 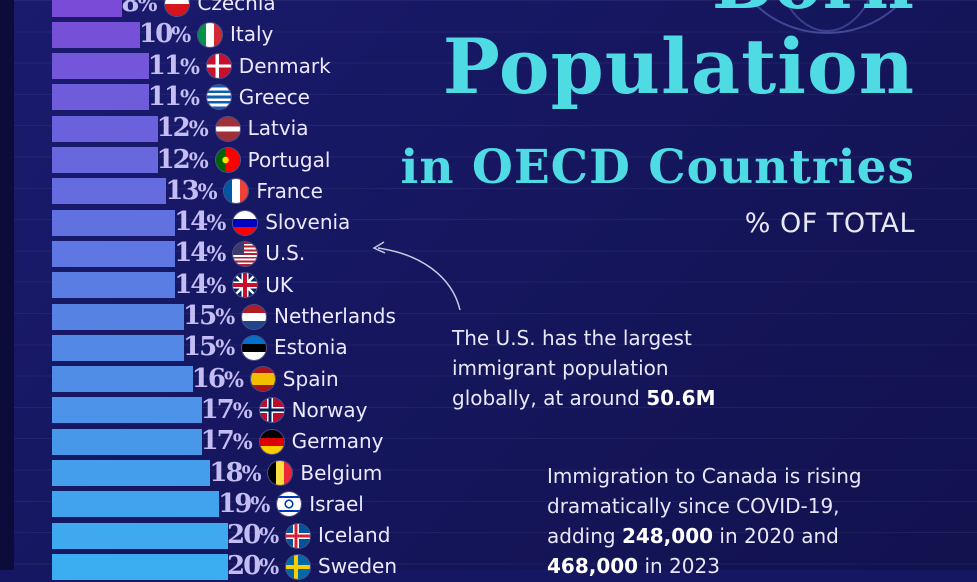 I want to click on us-annotation-line-2: immigrant population, so click(x=560, y=368).